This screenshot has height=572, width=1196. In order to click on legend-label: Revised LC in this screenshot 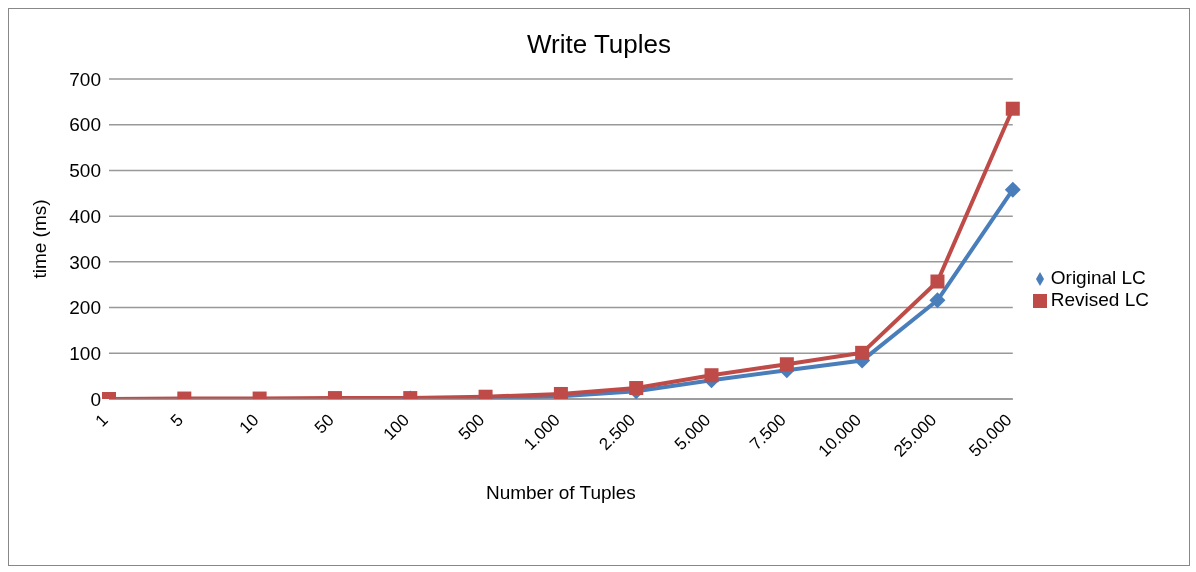, I will do `click(1099, 299)`.